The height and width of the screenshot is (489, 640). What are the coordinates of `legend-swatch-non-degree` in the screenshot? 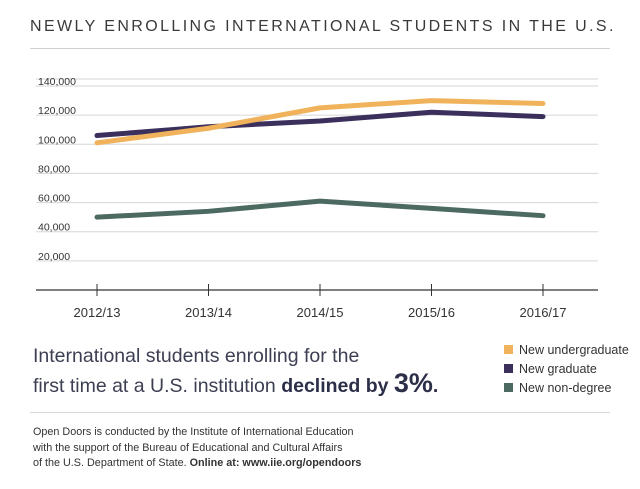 It's located at (508, 387).